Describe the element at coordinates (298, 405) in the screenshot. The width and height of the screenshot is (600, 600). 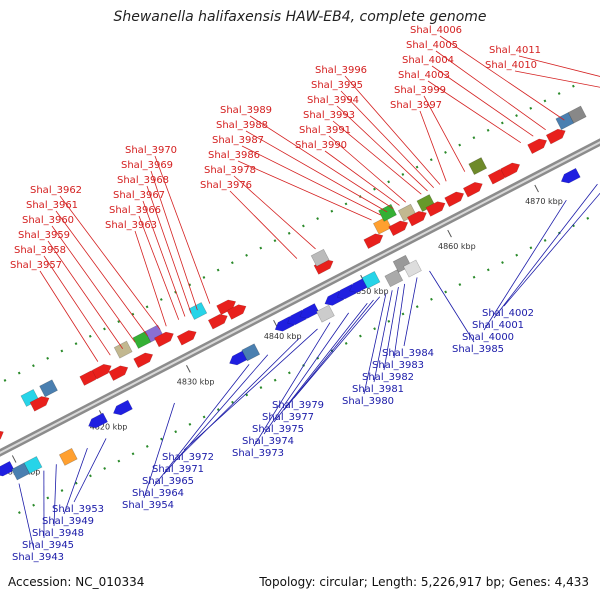
I see `reverse-gene-label: Shal_3979` at that location.